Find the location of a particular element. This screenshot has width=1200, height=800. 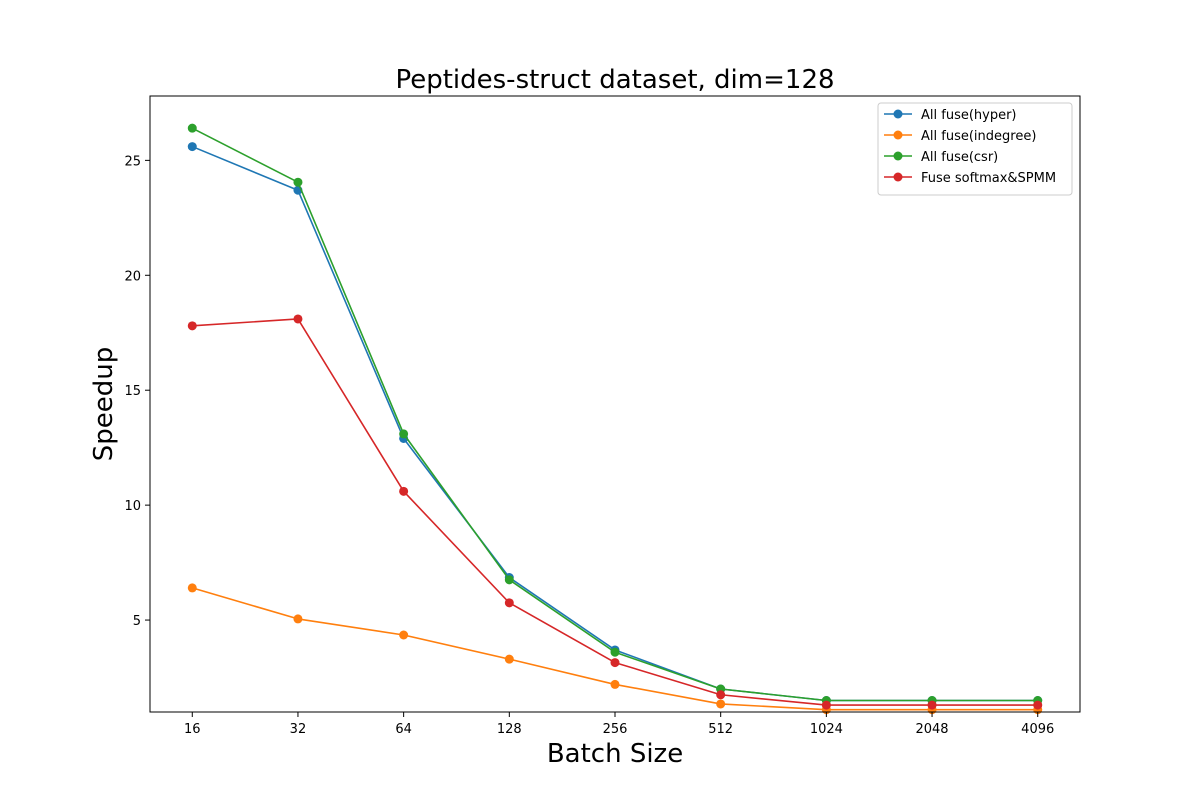

x-tick-label: 16 is located at coordinates (192, 729).